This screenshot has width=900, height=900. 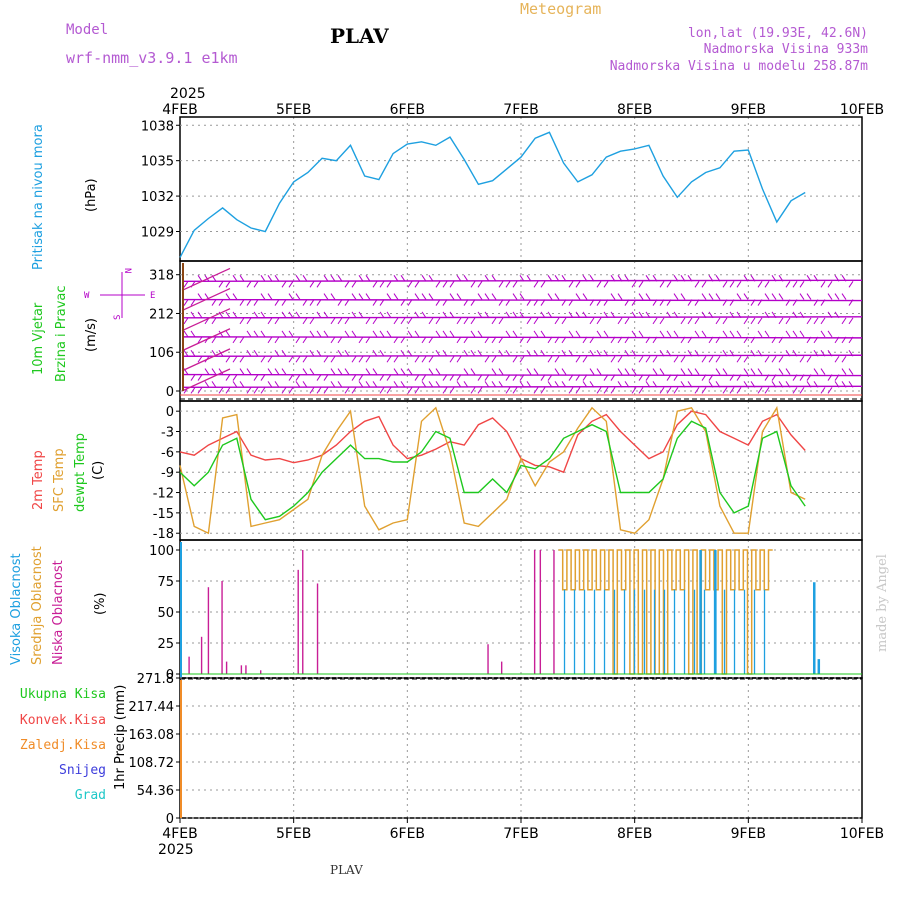 I want to click on temp-ytick-label: 0, so click(x=170, y=412).